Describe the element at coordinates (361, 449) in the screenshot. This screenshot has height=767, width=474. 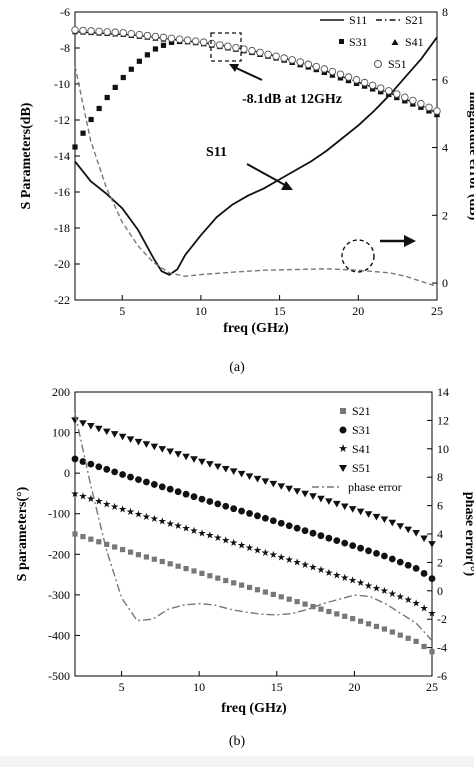
I see `legend-label-b-s41: S41` at that location.